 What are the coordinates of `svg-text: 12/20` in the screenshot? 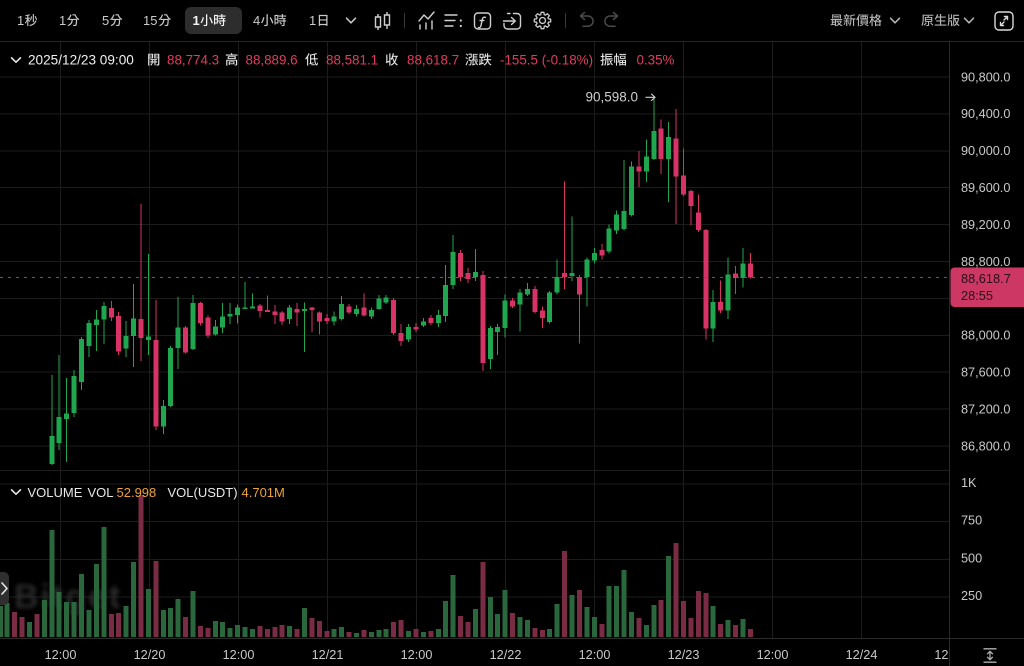 It's located at (150, 655).